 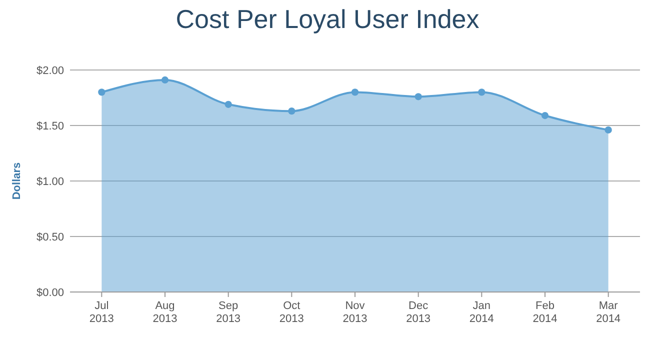 What do you see at coordinates (50, 293) in the screenshot?
I see `y-tick-label: $0.00` at bounding box center [50, 293].